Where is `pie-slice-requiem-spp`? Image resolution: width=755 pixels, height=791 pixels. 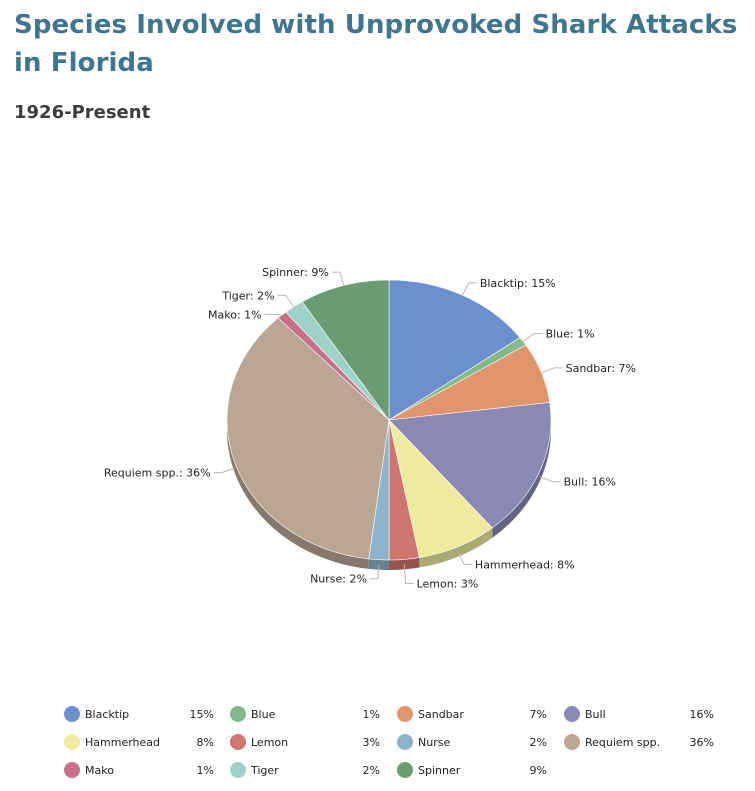
pie-slice-requiem-spp is located at coordinates (308, 438).